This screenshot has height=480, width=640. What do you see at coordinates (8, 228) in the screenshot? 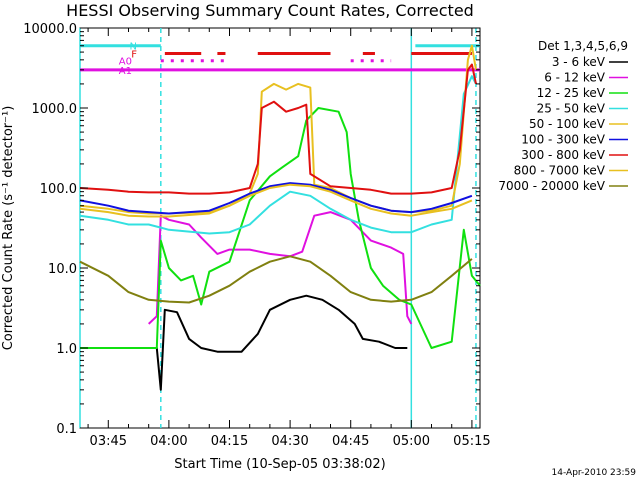
I see `y-axis-label: Corrected Count Rate (s⁻¹ detector⁻¹)` at bounding box center [8, 228].